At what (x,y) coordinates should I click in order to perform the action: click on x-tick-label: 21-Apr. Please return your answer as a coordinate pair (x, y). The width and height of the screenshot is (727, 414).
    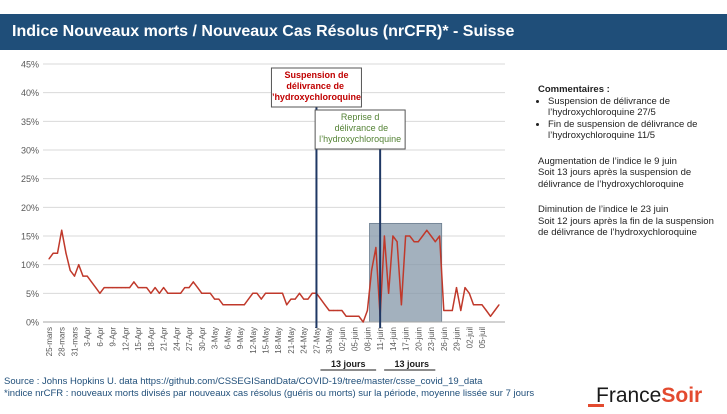
    Looking at the image, I should click on (164, 339).